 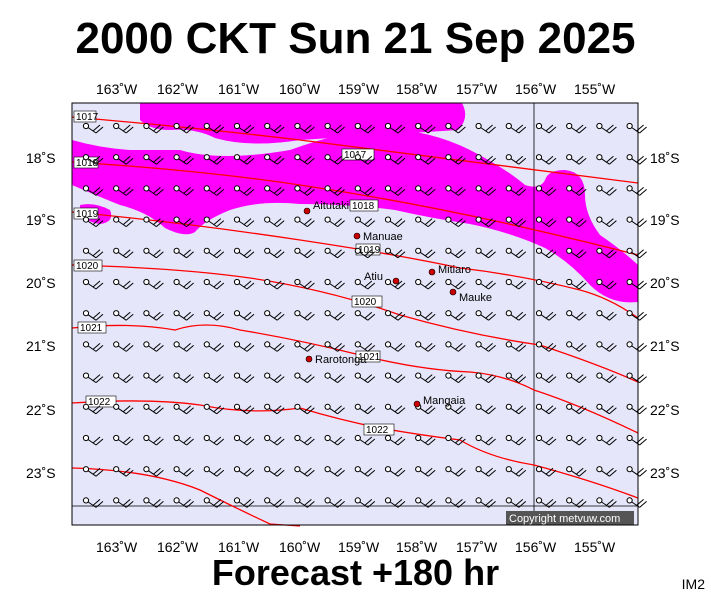 I want to click on lon-bottom-156: 156˚W, so click(x=536, y=547).